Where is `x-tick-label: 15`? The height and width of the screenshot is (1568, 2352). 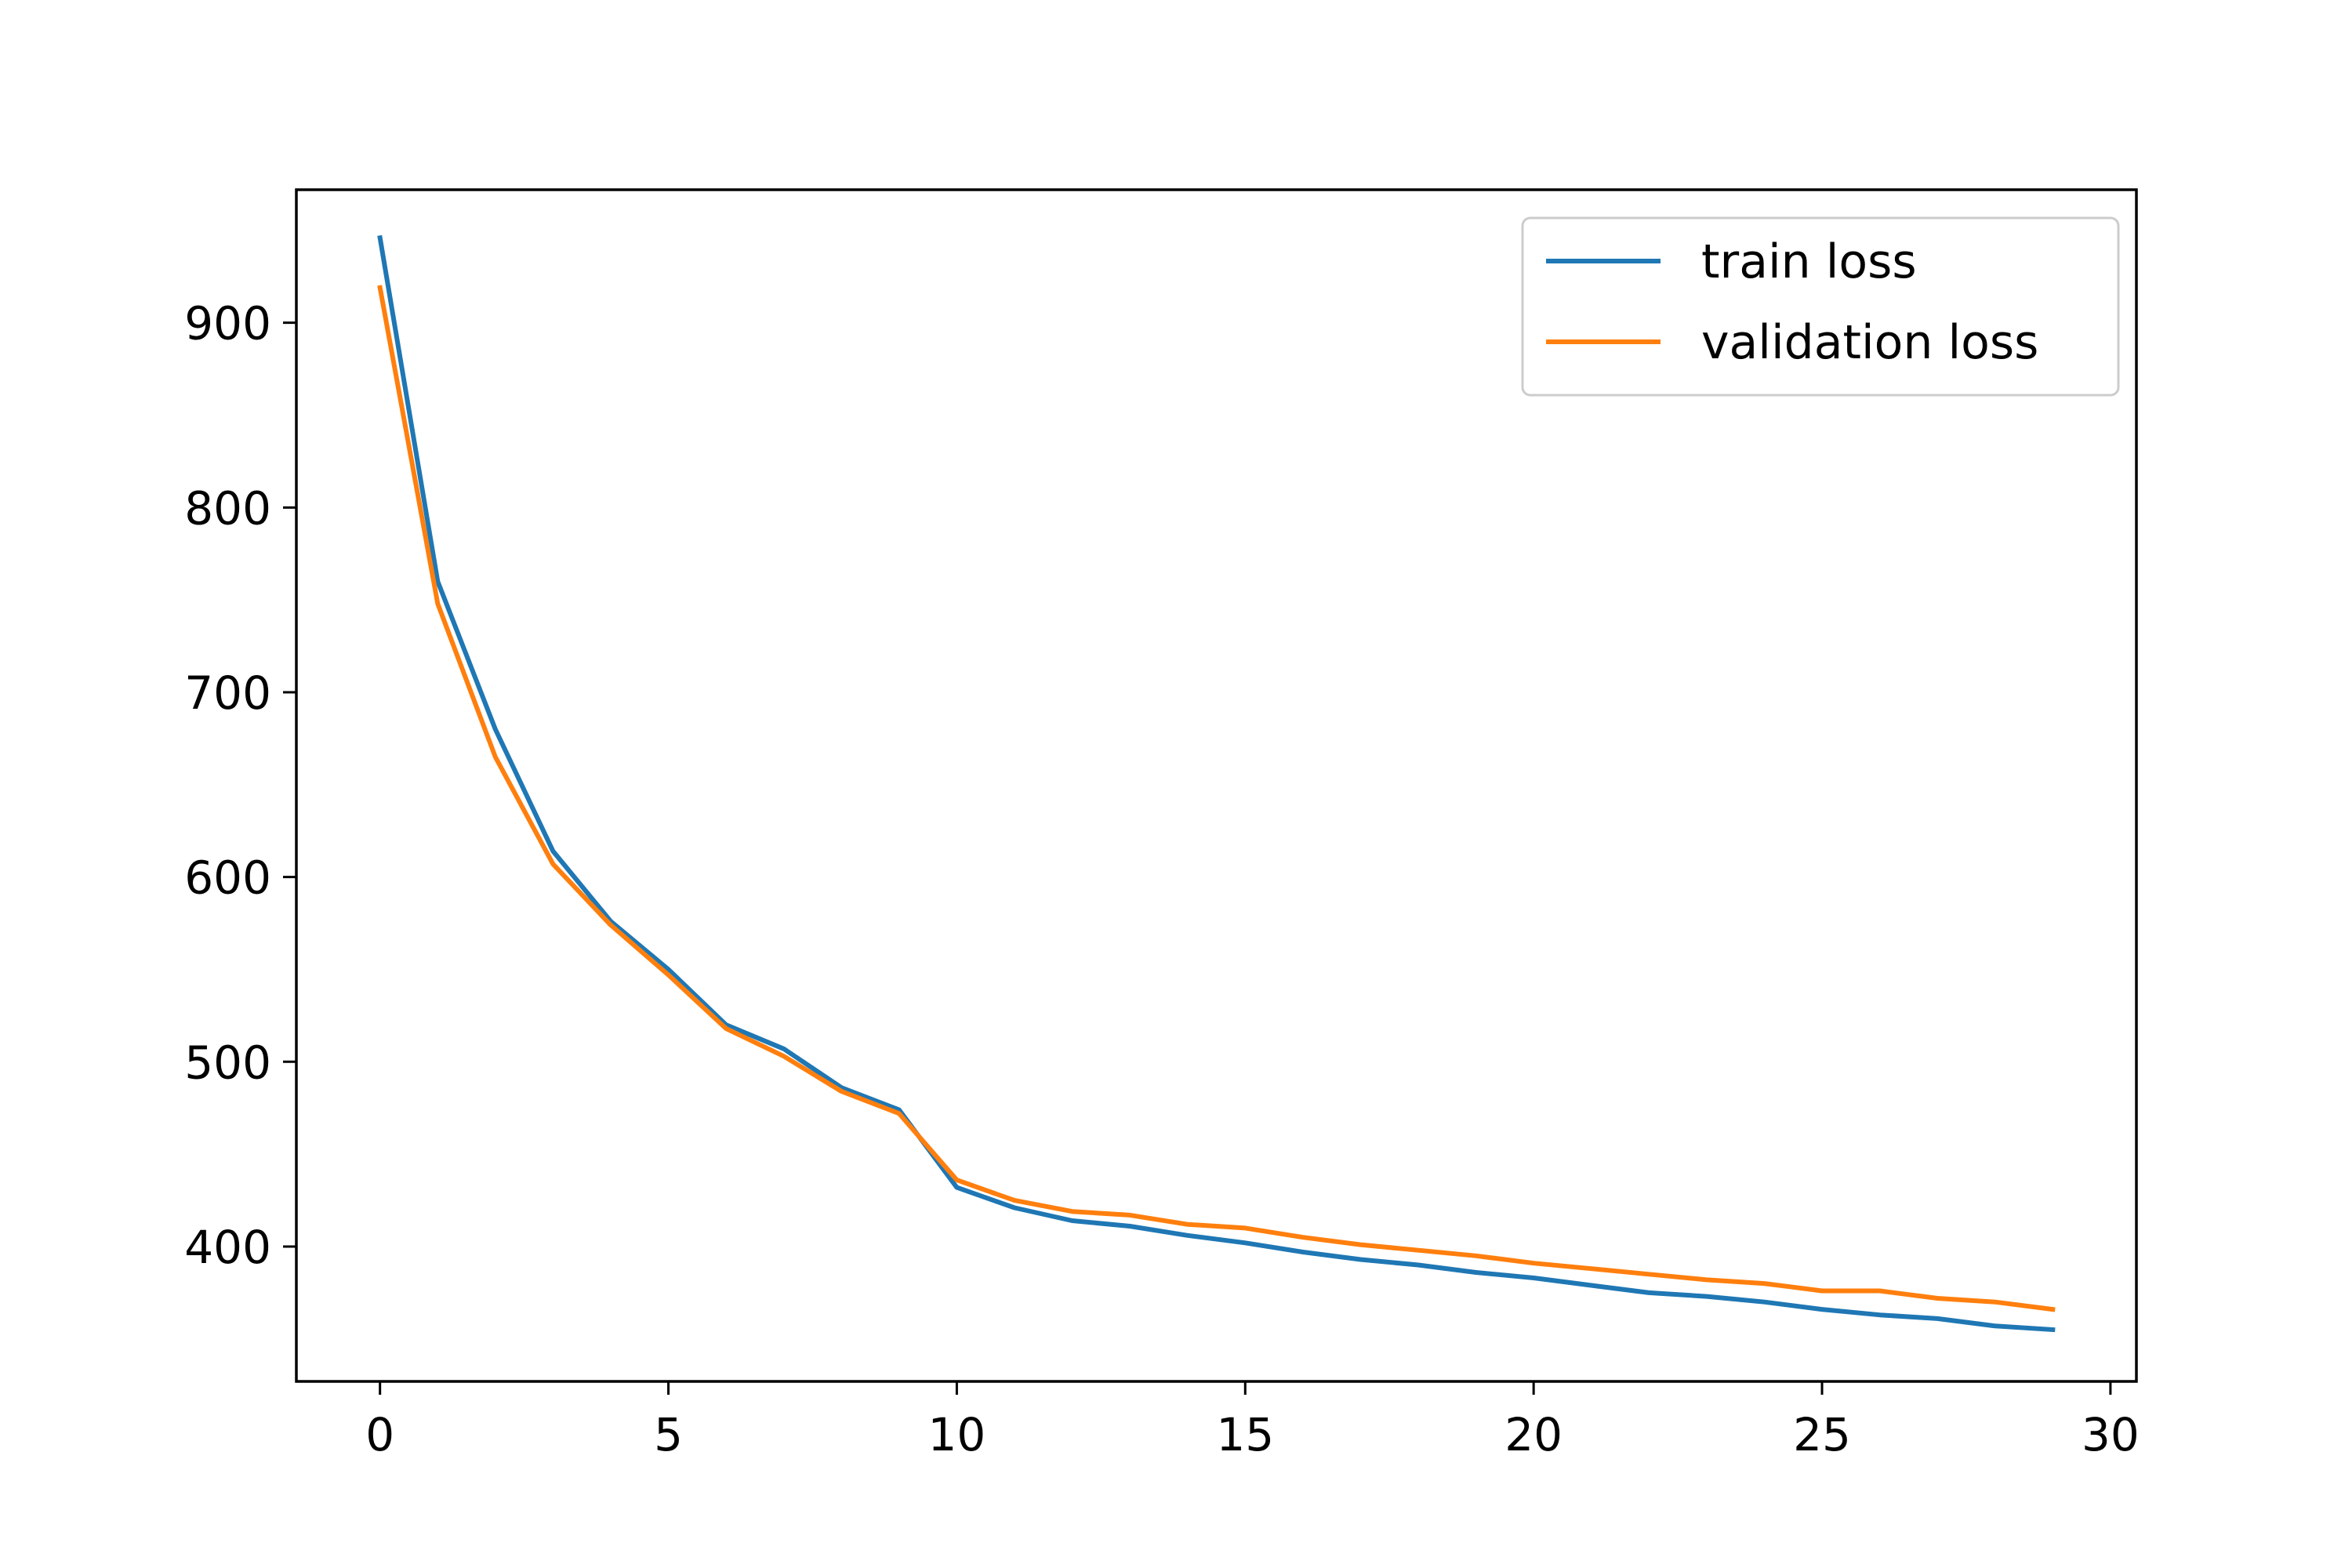
x-tick-label: 15 is located at coordinates (1245, 1434).